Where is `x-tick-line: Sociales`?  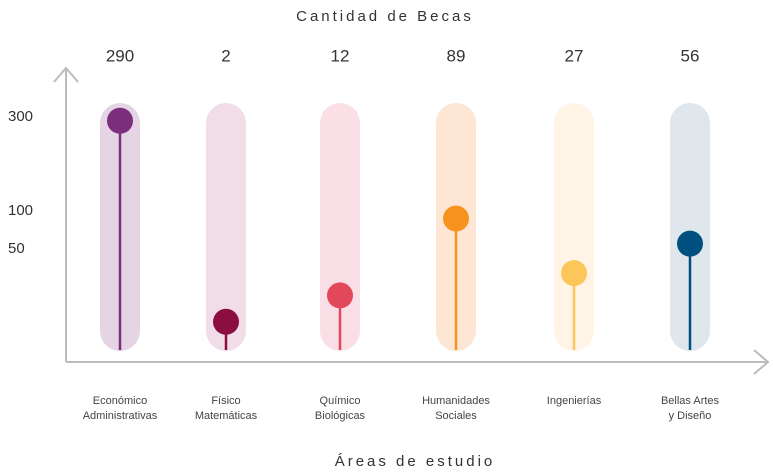
x-tick-line: Sociales is located at coordinates (456, 416).